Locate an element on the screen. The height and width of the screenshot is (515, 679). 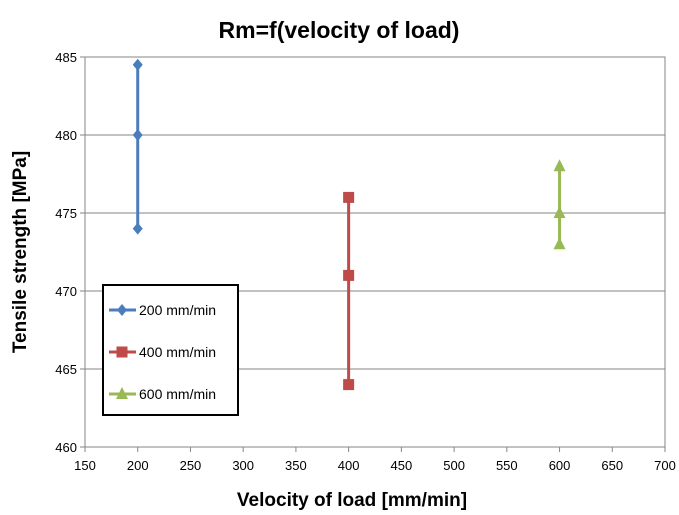
x-tick-label: 250 is located at coordinates (191, 465).